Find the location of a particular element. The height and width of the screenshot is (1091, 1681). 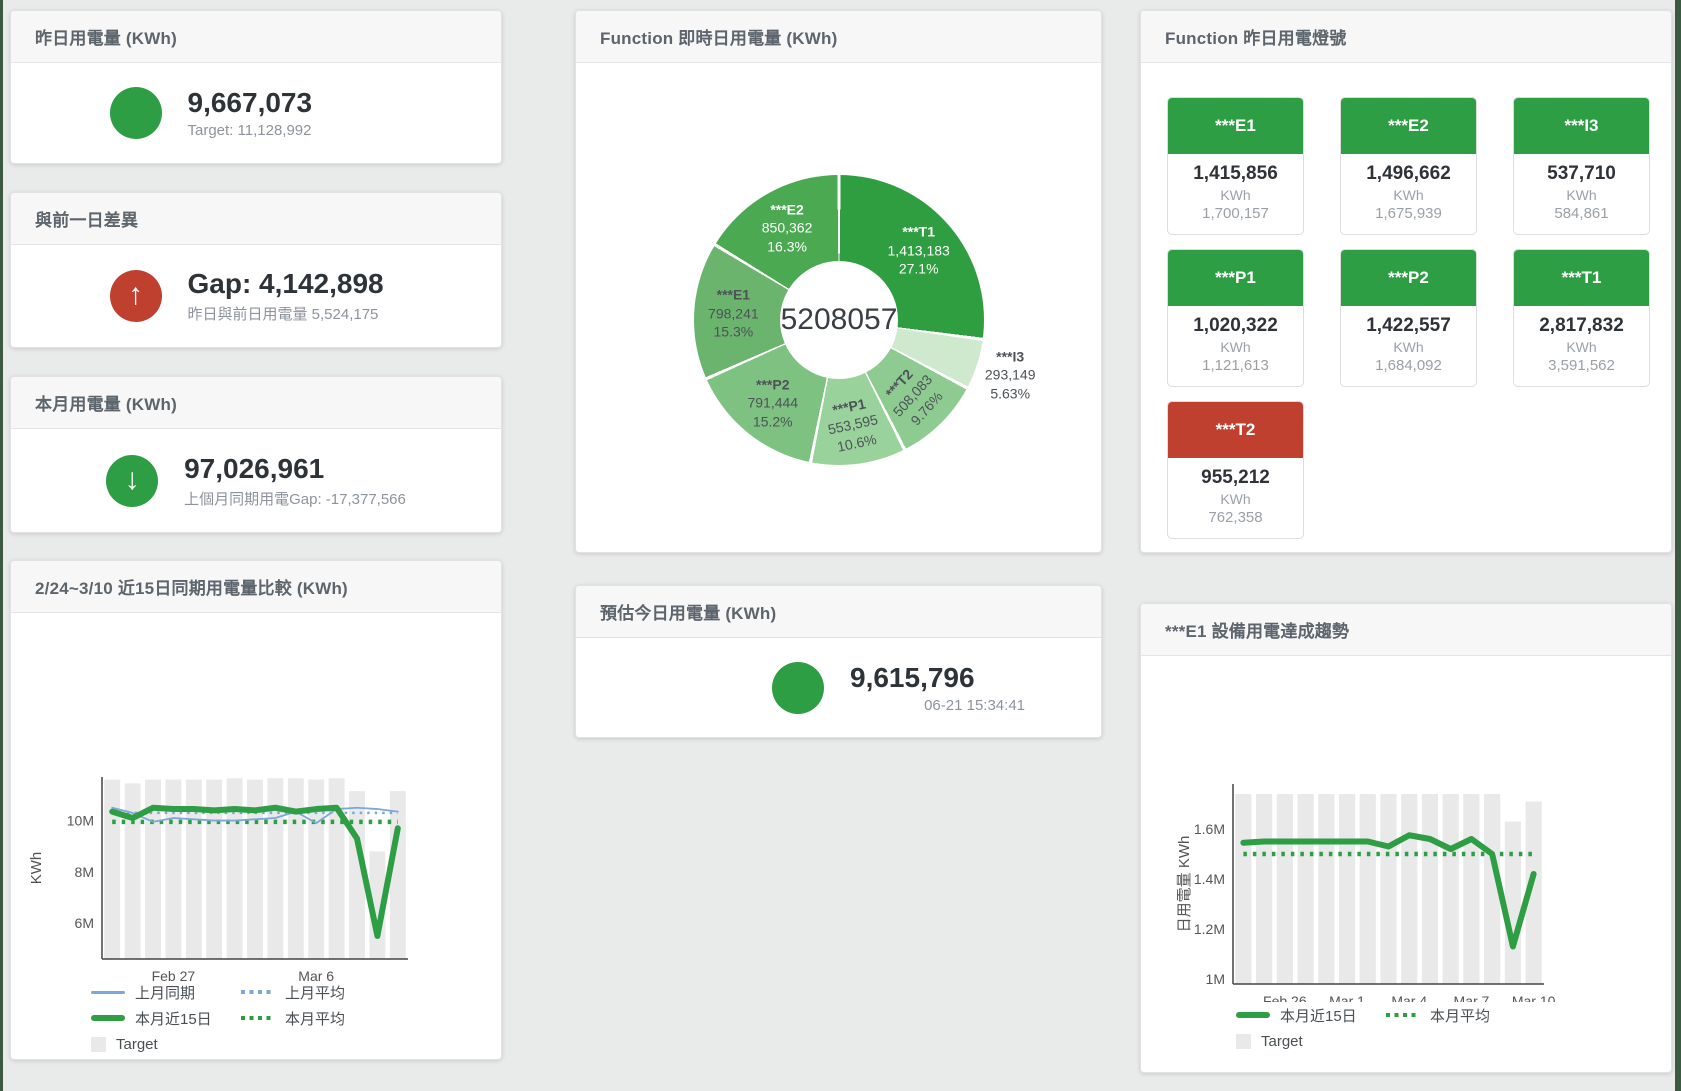

card-yesterday-usage: 昨日用電量 (KWh) 9,667,073 Target: 11,128,992 is located at coordinates (256, 87).